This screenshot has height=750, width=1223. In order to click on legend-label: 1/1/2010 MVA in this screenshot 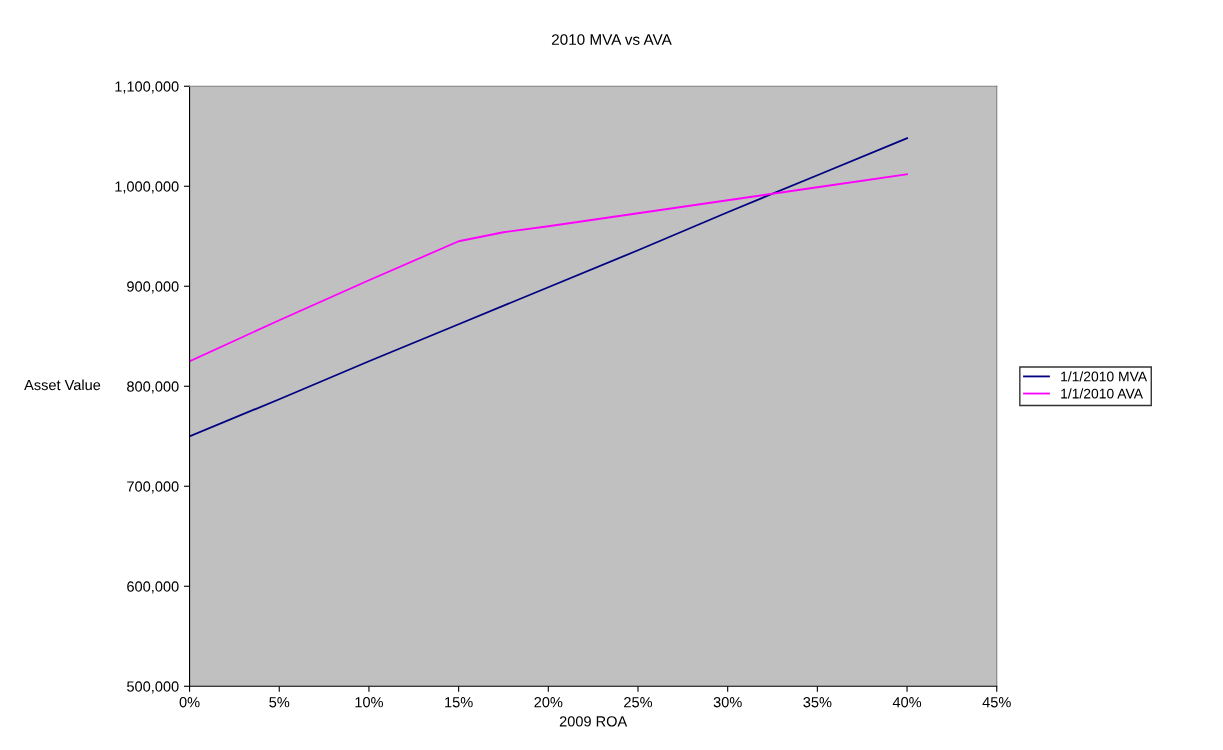, I will do `click(1104, 376)`.